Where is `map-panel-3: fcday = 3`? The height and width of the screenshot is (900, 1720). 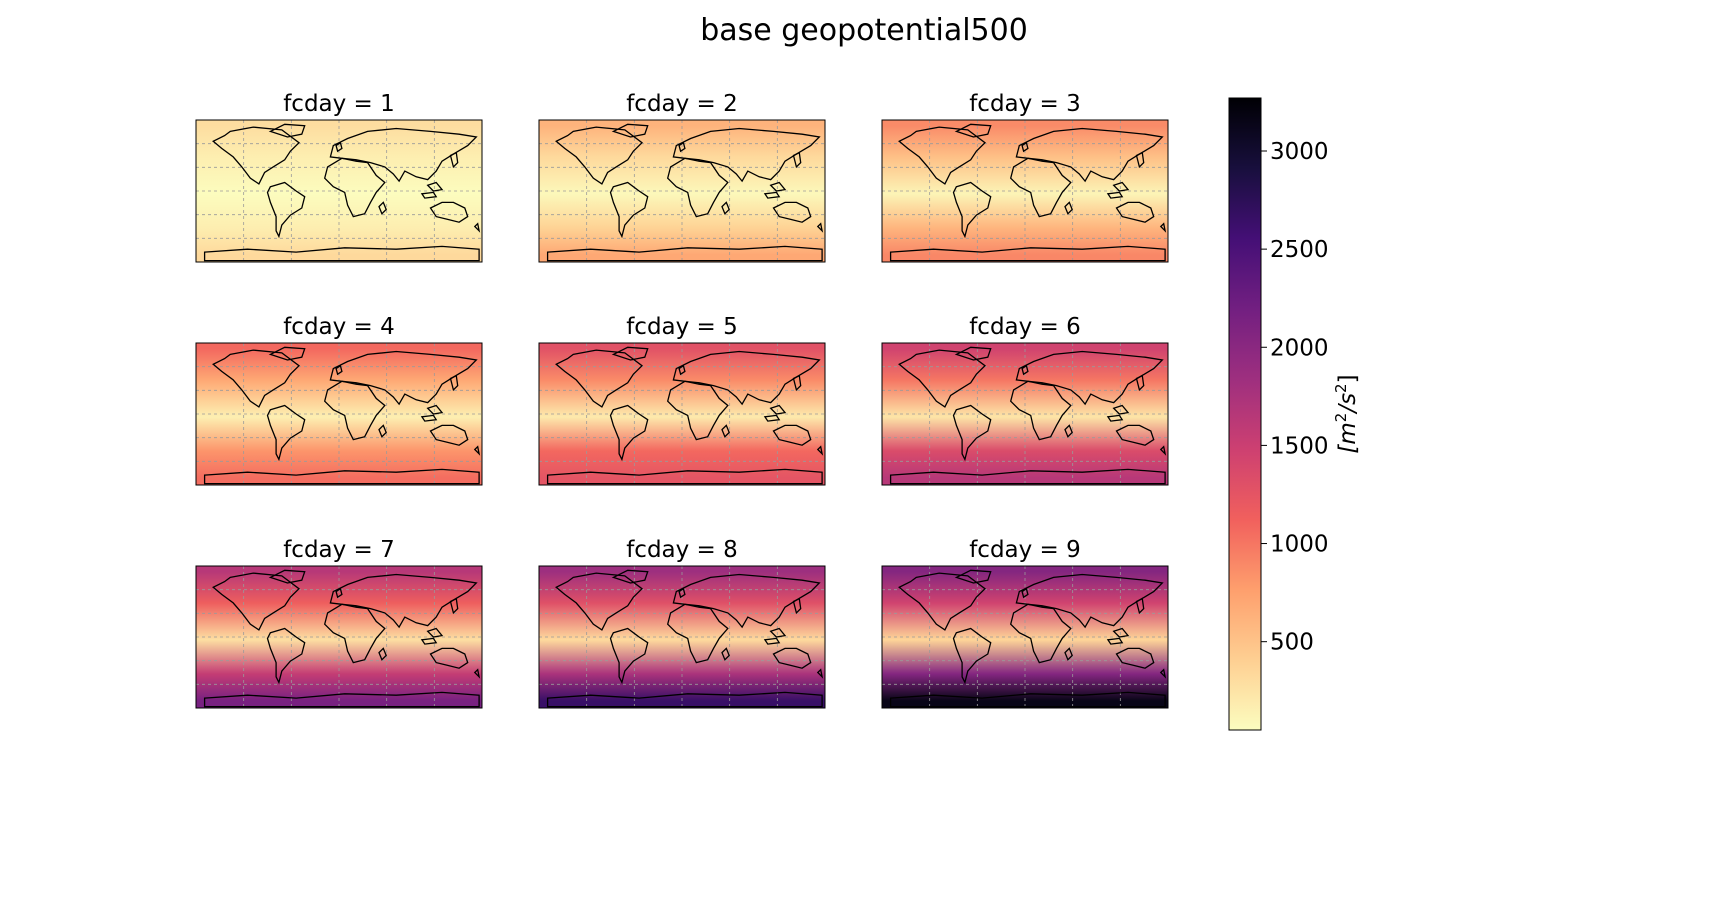
map-panel-3: fcday = 3 is located at coordinates (1025, 177).